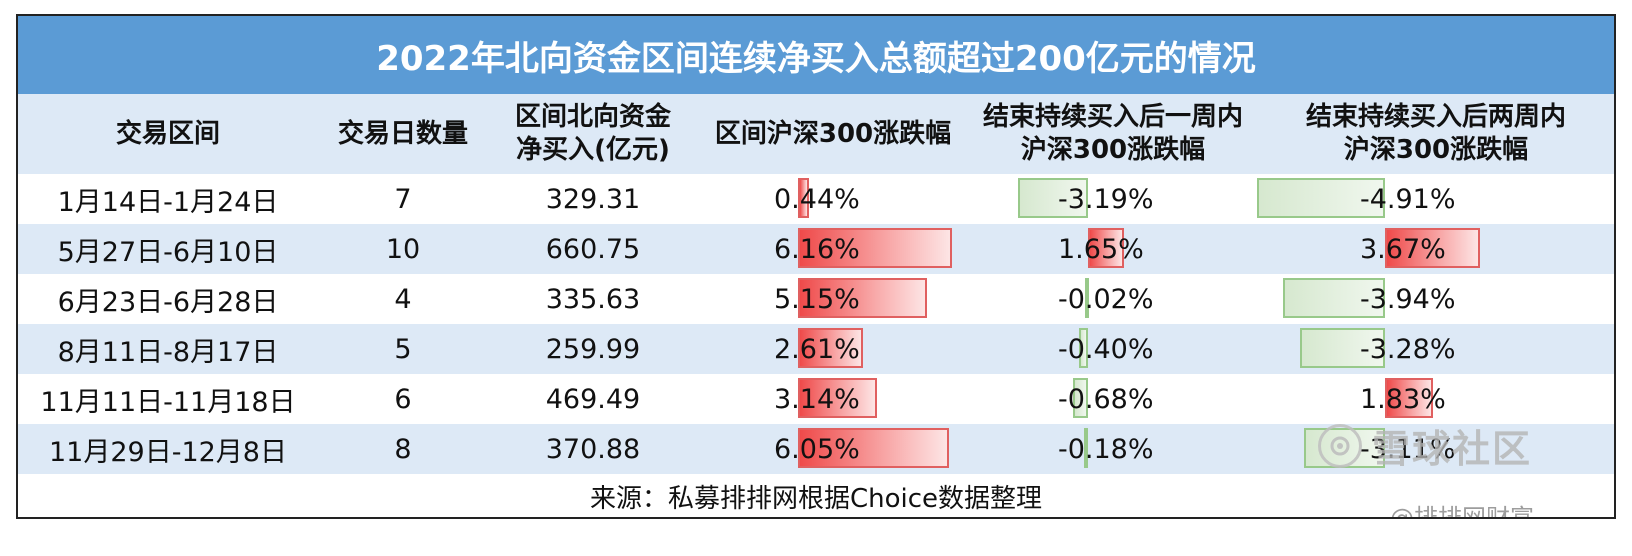 This screenshot has height=556, width=1632. What do you see at coordinates (168, 452) in the screenshot?
I see `cell-range: 11月29日-12月8日` at bounding box center [168, 452].